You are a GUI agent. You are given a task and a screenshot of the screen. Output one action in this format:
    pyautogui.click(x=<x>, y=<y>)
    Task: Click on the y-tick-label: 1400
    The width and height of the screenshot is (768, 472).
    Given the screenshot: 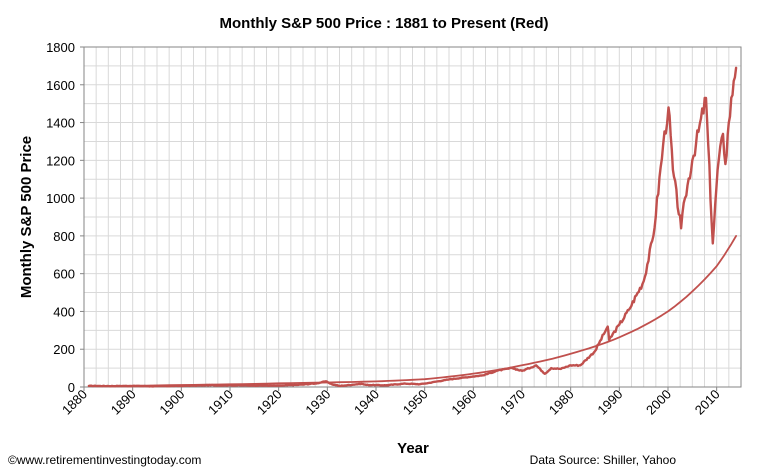 What is the action you would take?
    pyautogui.click(x=60, y=123)
    